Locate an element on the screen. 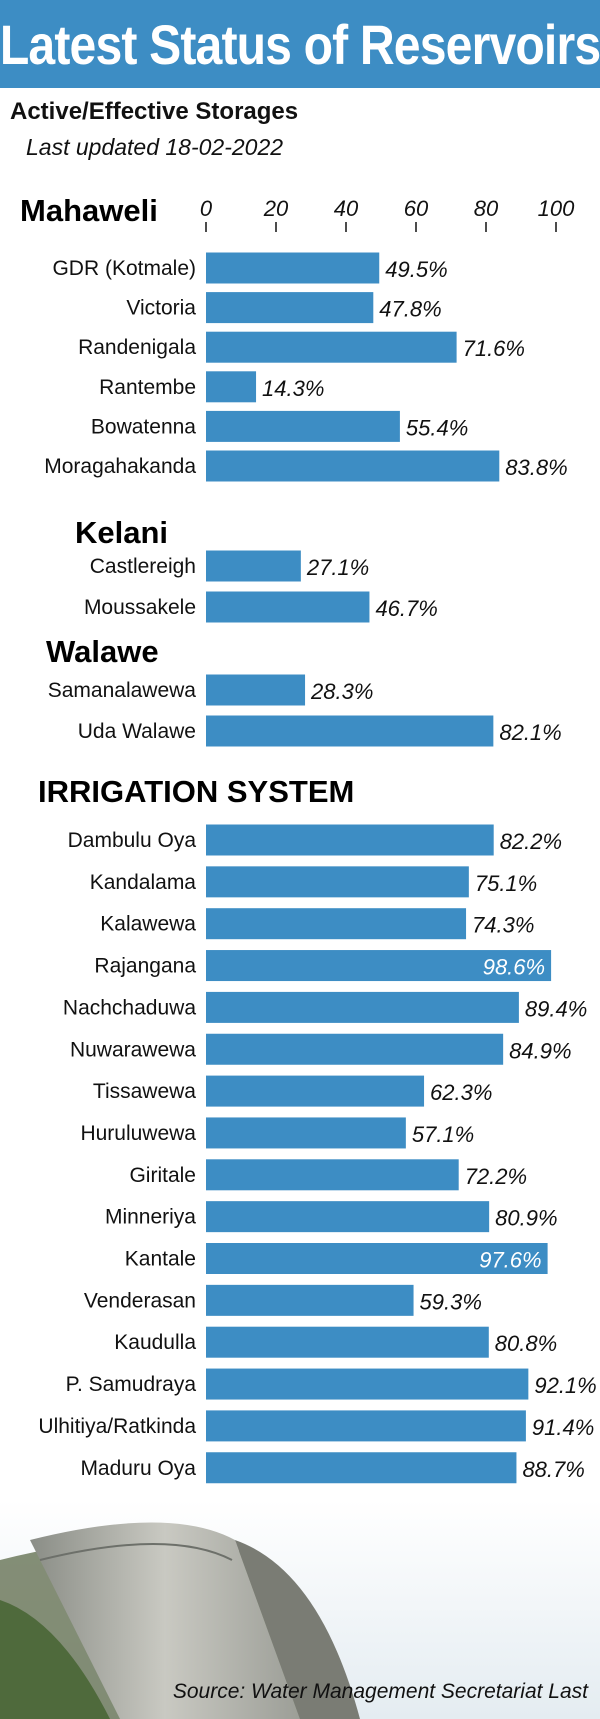 Image resolution: width=600 pixels, height=1719 pixels. category-label-3-3: Rajangana is located at coordinates (145, 966).